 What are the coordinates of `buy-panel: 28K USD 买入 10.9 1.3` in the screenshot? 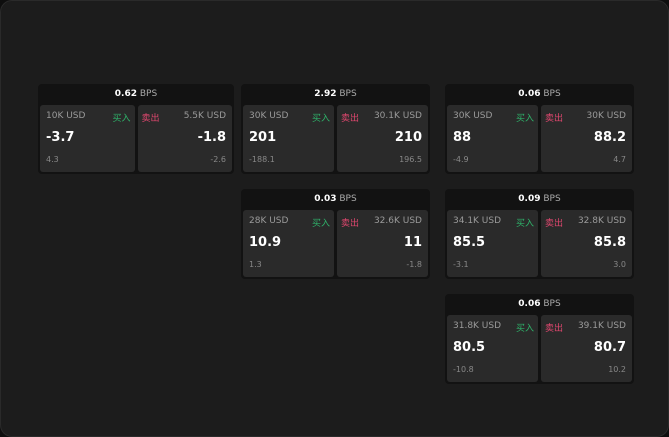 It's located at (288, 243).